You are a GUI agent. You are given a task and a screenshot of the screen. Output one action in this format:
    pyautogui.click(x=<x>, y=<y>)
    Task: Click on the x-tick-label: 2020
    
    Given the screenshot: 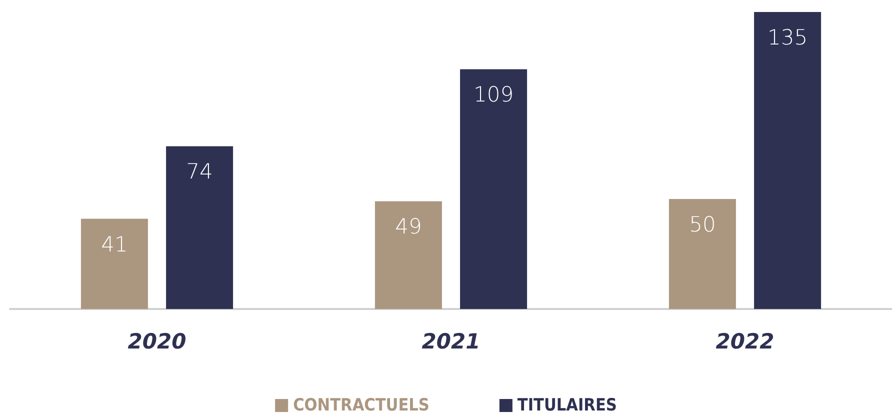 What is the action you would take?
    pyautogui.click(x=157, y=342)
    